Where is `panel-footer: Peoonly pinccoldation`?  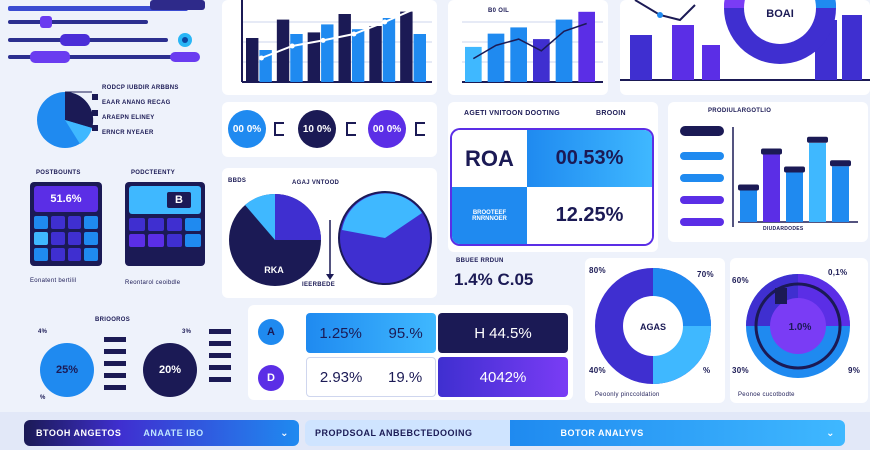
panel-footer: Peoonly pinccoldation is located at coordinates (627, 395).